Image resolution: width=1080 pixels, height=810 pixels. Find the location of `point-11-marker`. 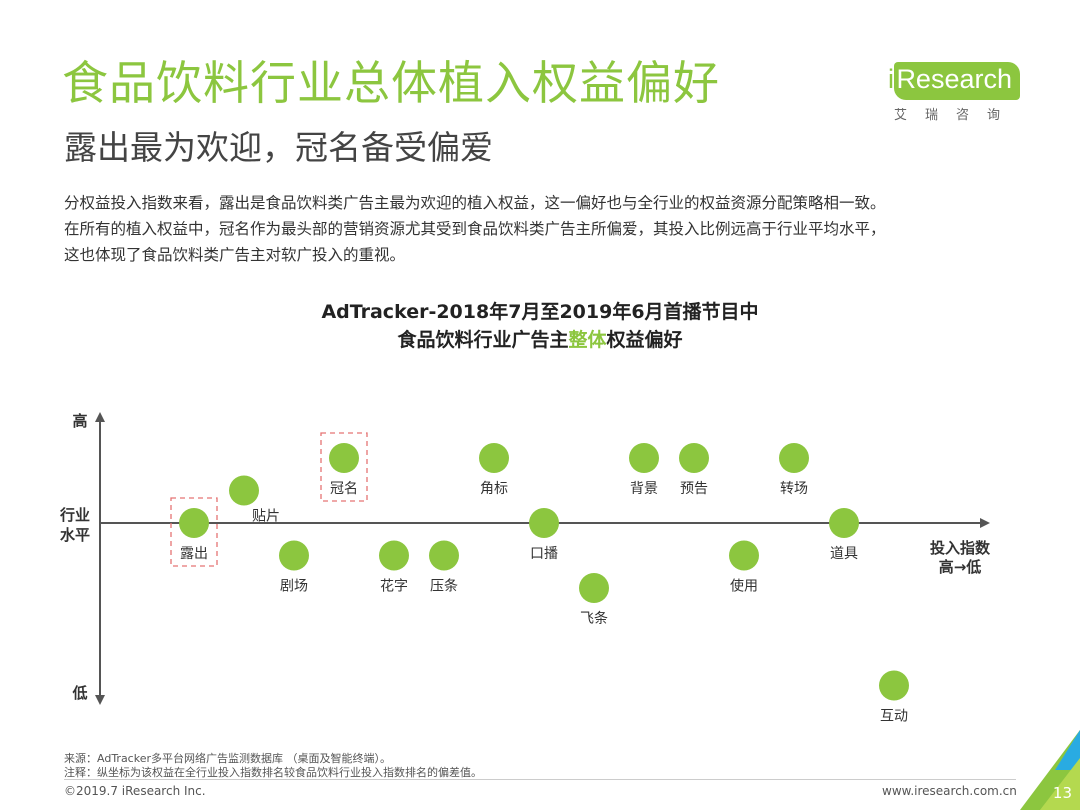

point-11-marker is located at coordinates (694, 458).